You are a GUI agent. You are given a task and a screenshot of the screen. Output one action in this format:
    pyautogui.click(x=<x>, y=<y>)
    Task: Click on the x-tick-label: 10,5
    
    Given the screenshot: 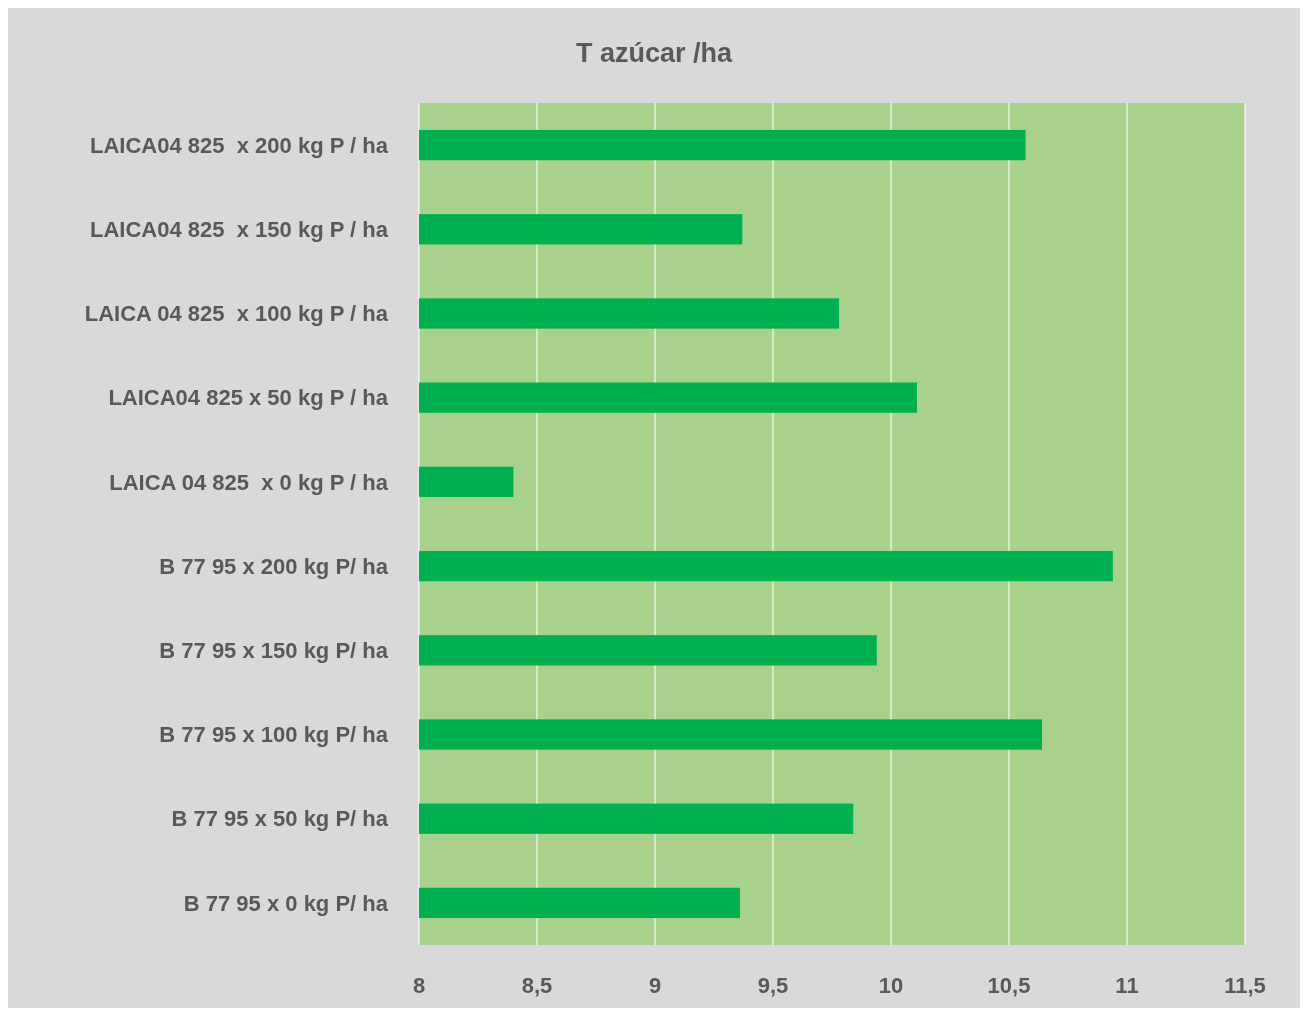 What is the action you would take?
    pyautogui.click(x=1009, y=985)
    